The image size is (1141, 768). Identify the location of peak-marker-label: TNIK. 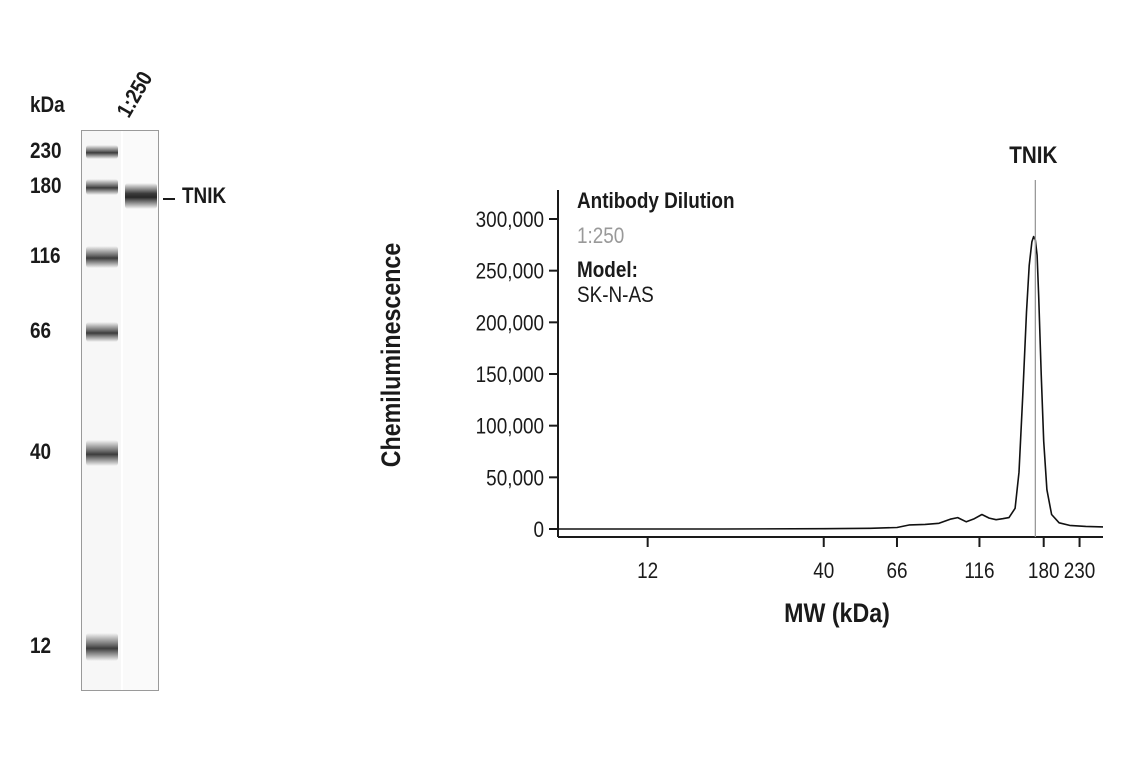
(1033, 155).